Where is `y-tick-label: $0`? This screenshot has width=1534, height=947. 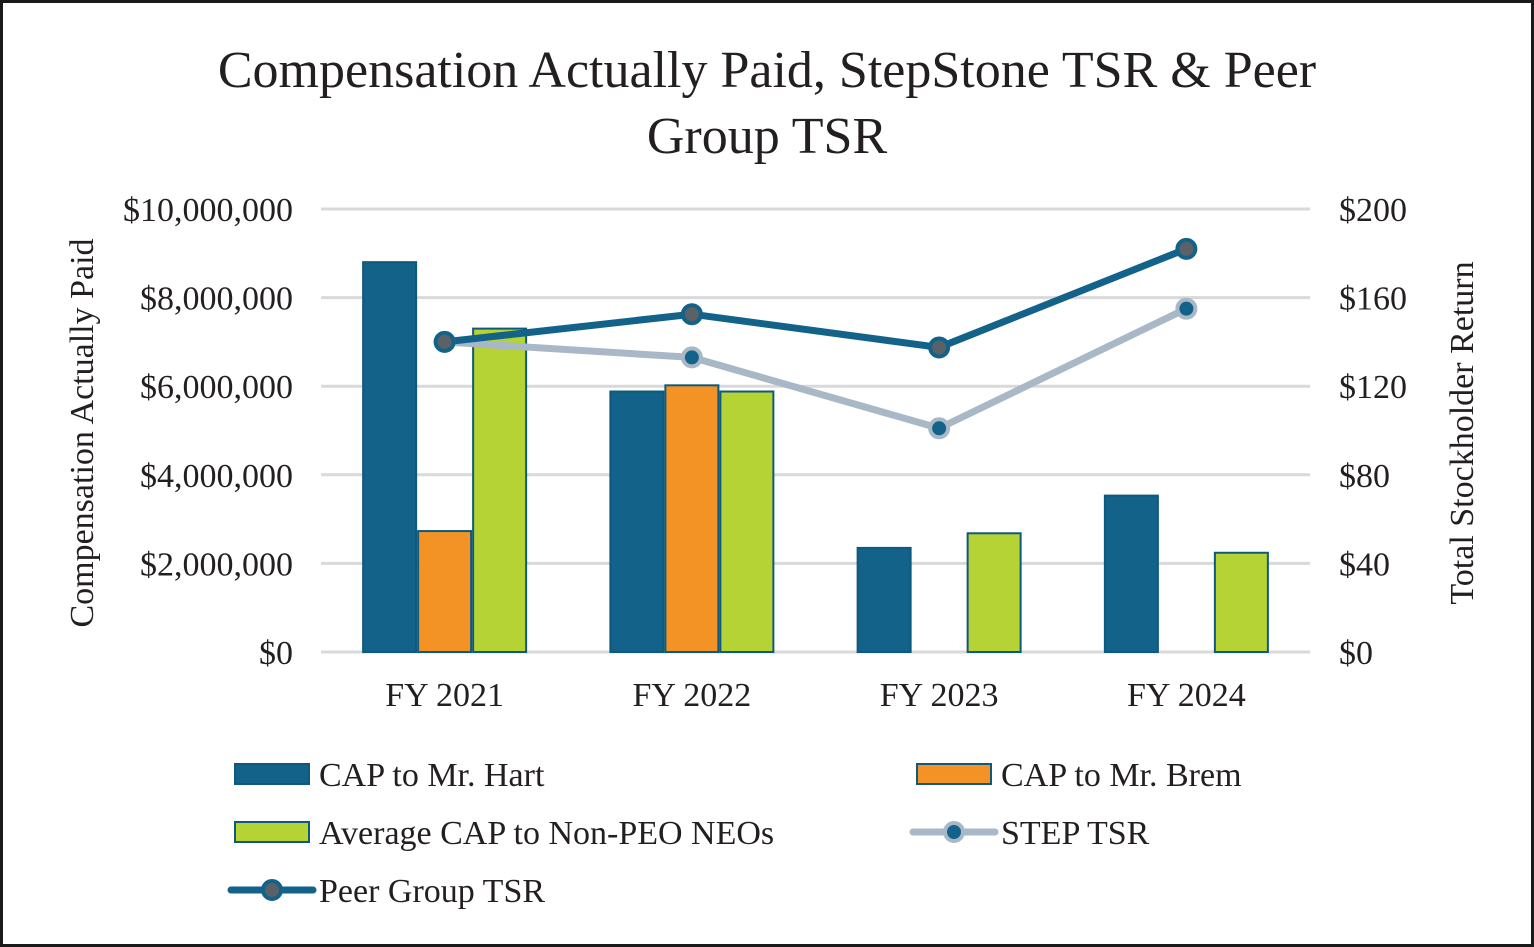
y-tick-label: $0 is located at coordinates (276, 653).